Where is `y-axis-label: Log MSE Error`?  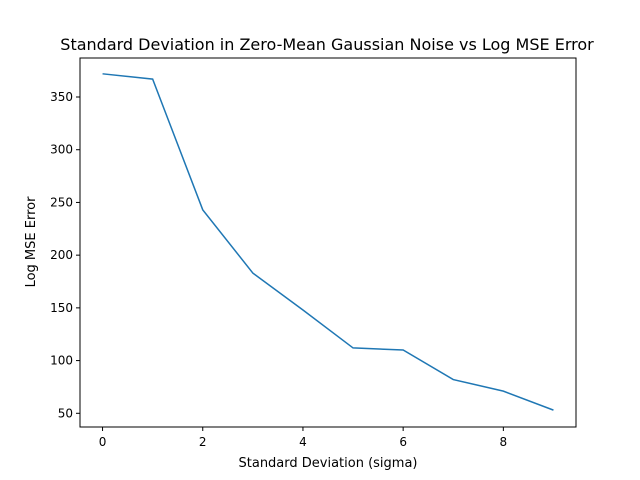
y-axis-label: Log MSE Error is located at coordinates (31, 242).